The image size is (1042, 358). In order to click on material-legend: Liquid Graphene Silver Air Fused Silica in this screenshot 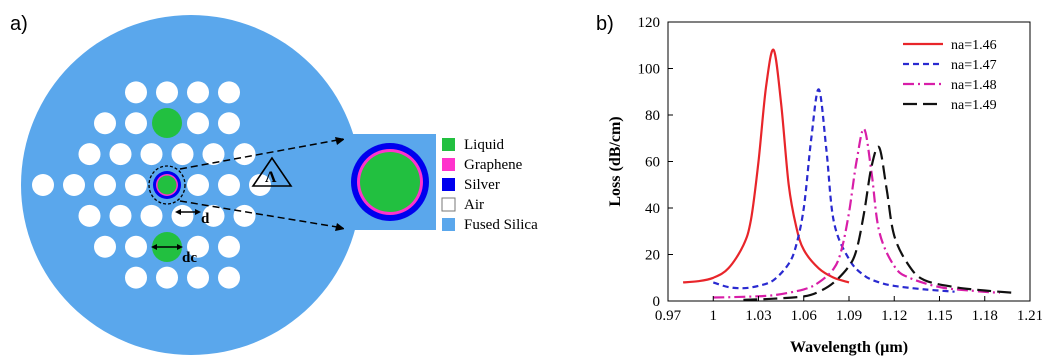, I will do `click(489, 185)`.